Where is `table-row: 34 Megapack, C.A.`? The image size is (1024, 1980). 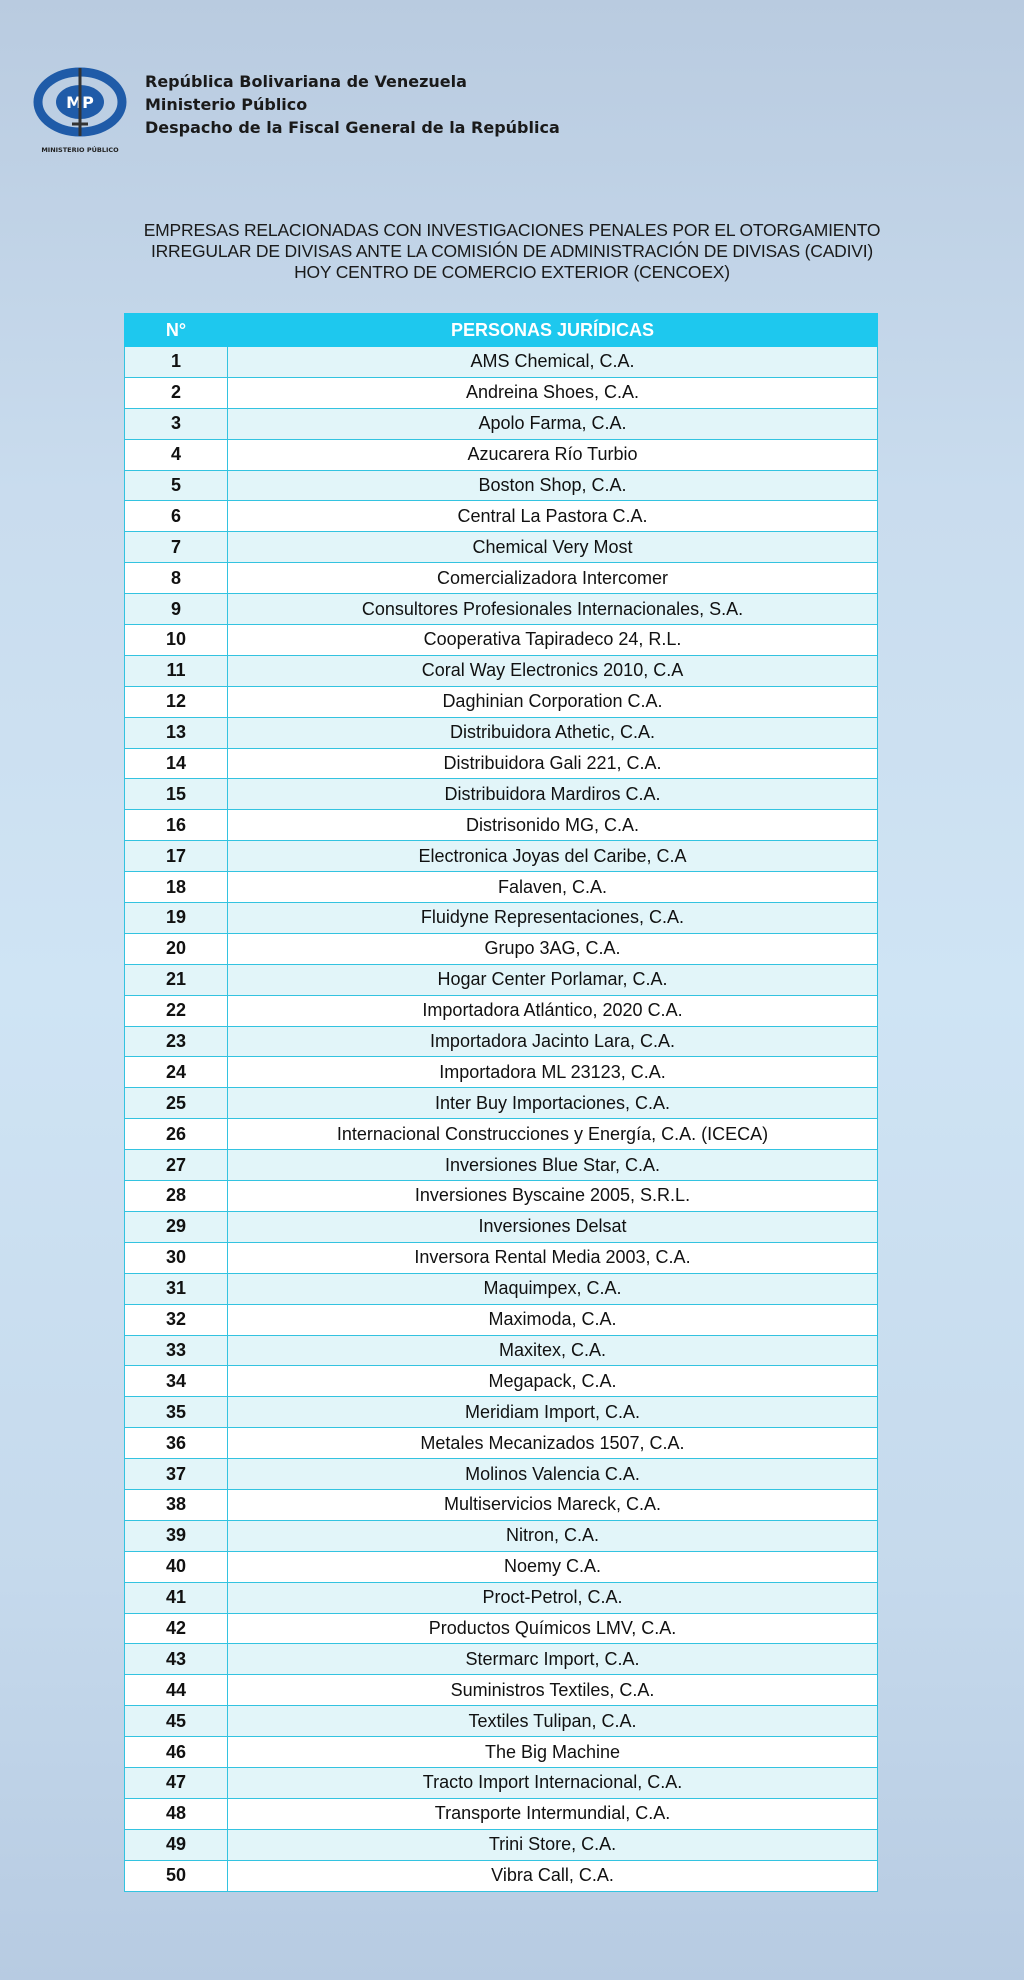 table-row: 34 Megapack, C.A. is located at coordinates (501, 1381).